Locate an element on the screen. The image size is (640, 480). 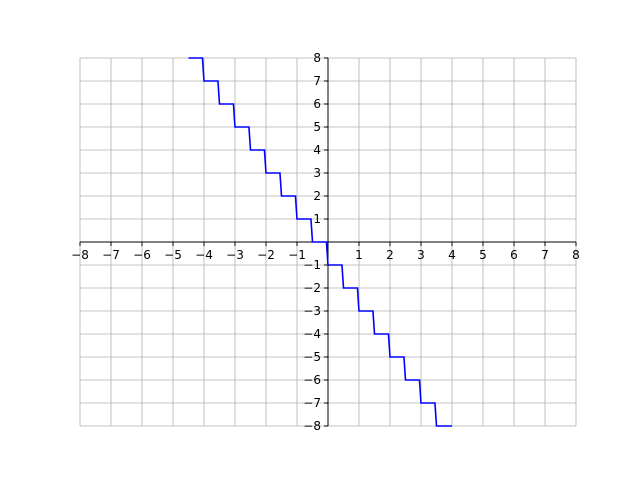
x-tick-label: 4 is located at coordinates (452, 255).